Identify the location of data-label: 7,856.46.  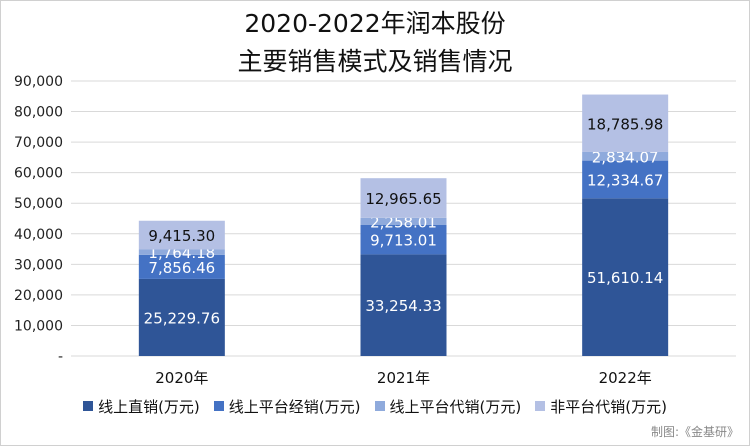
(181, 268).